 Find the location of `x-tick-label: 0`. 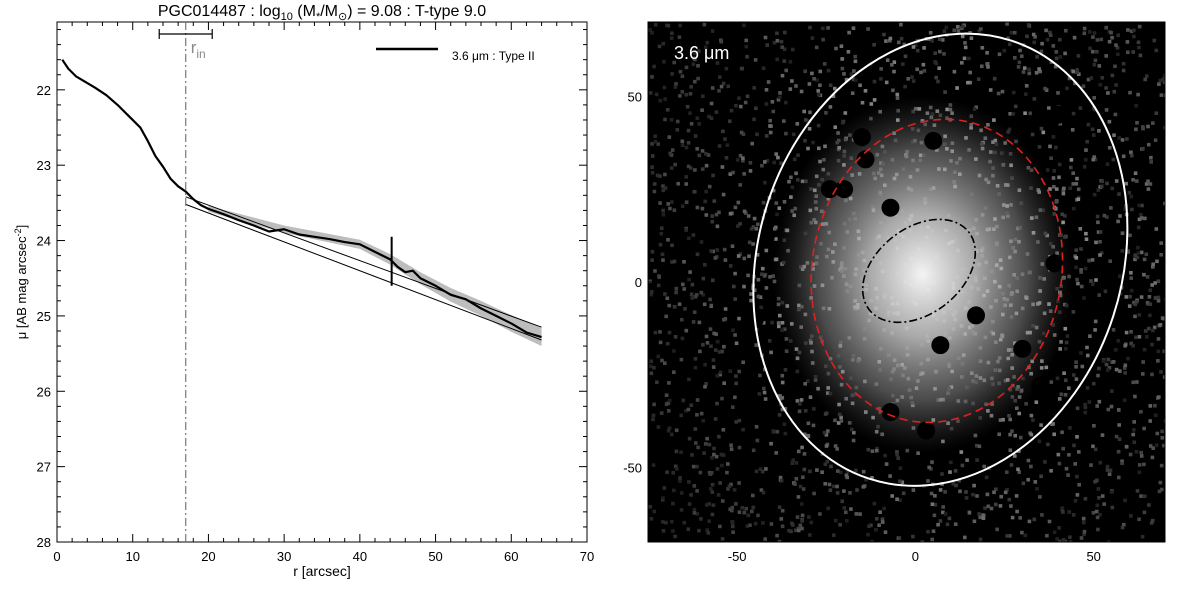

x-tick-label: 0 is located at coordinates (56, 556).